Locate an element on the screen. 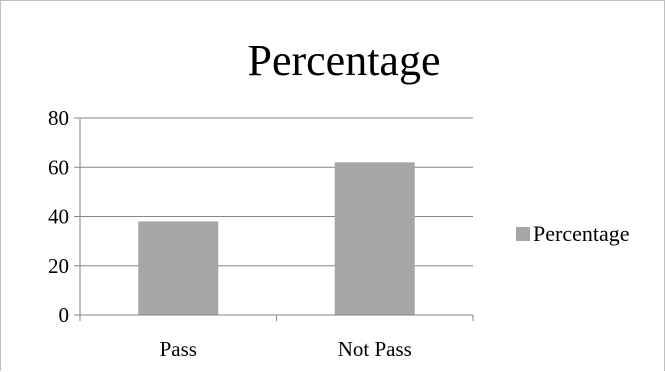  y-tick-label: 80 is located at coordinates (58, 118).